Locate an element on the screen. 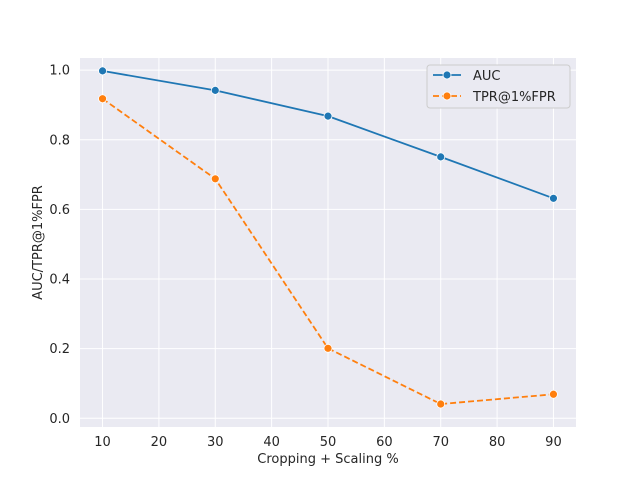 The image size is (640, 480). x-tick-label: 50 is located at coordinates (328, 442).